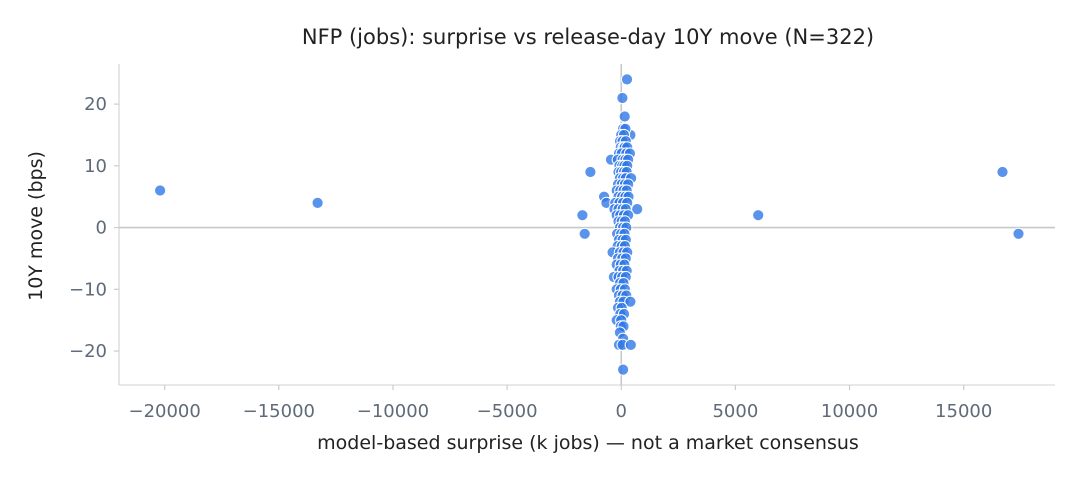 The image size is (1080, 480). I want to click on y-axis-ticks: −20 −10 0 10 20, so click(94, 228).